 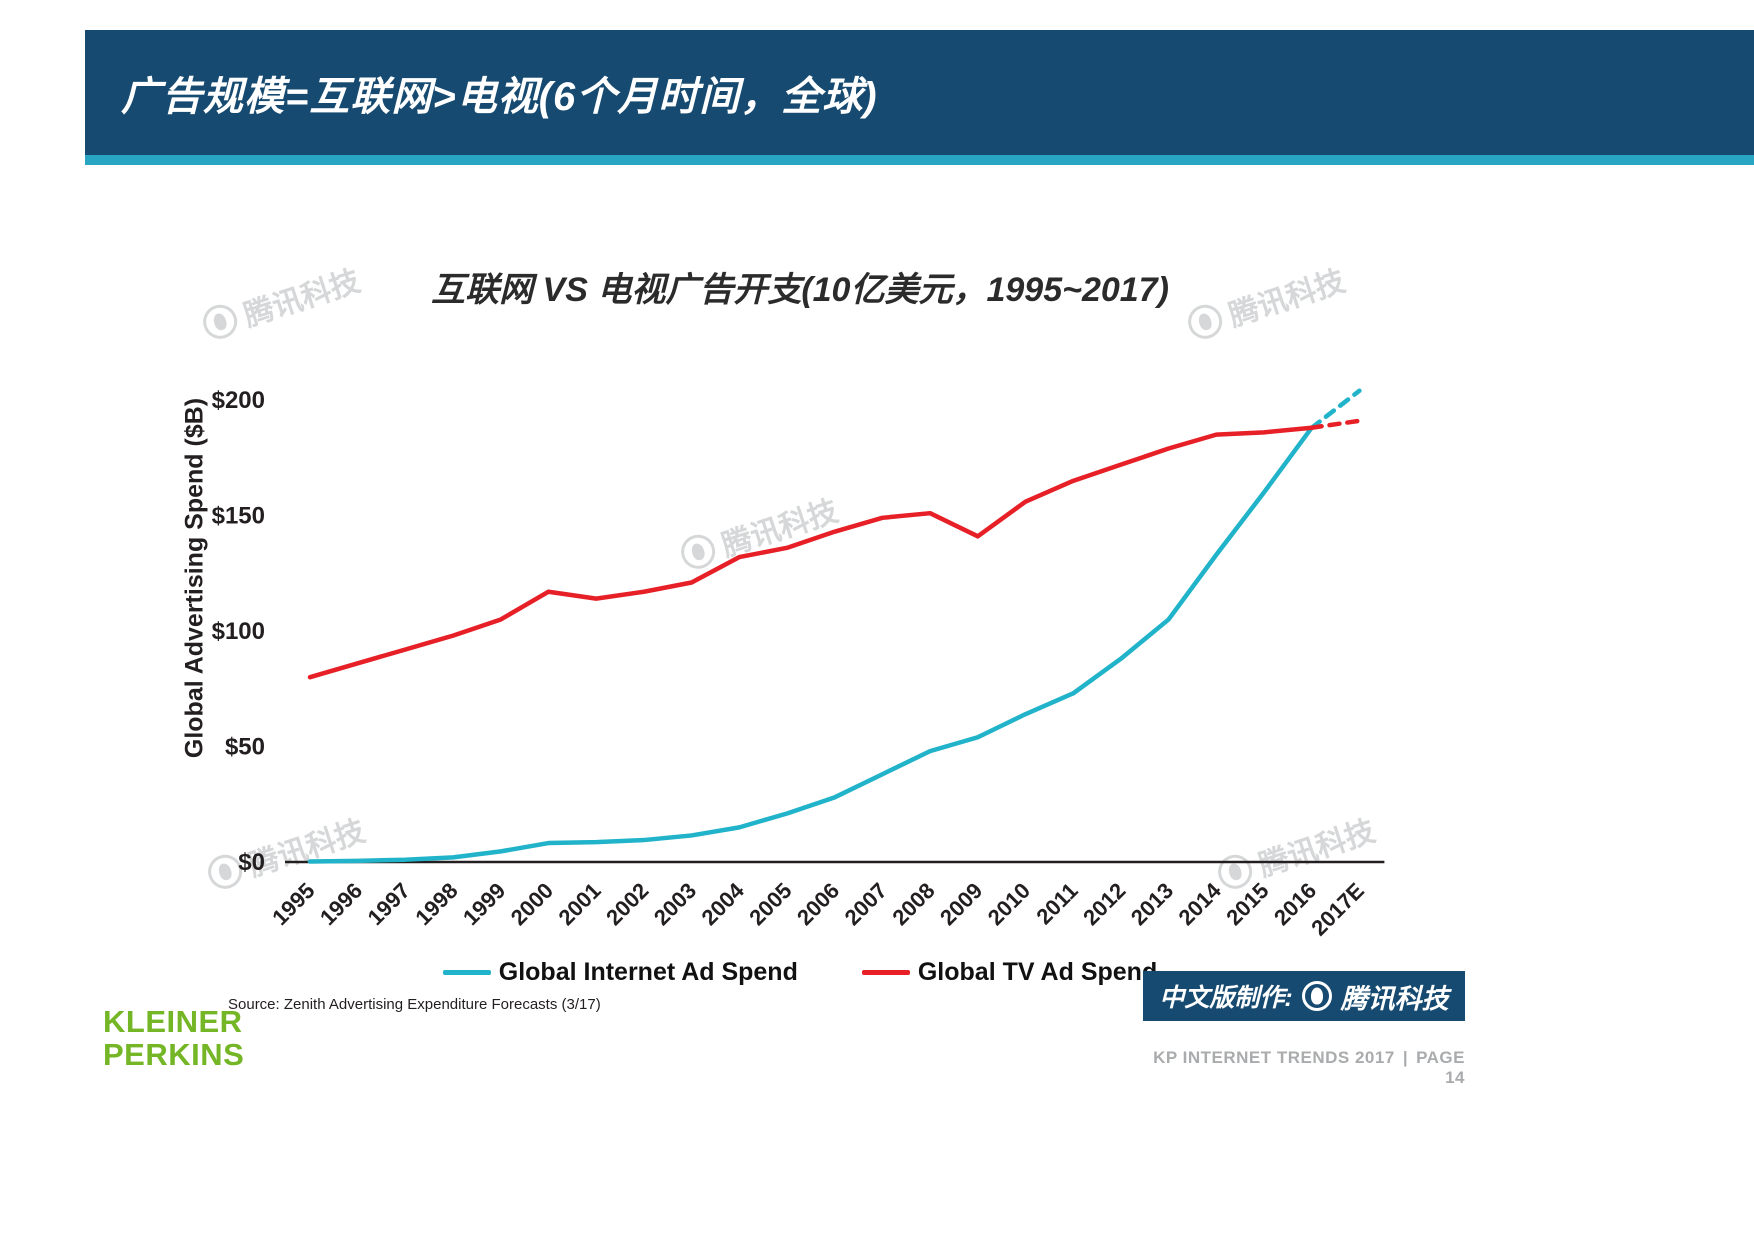 I want to click on svg-text: 2002, so click(x=627, y=904).